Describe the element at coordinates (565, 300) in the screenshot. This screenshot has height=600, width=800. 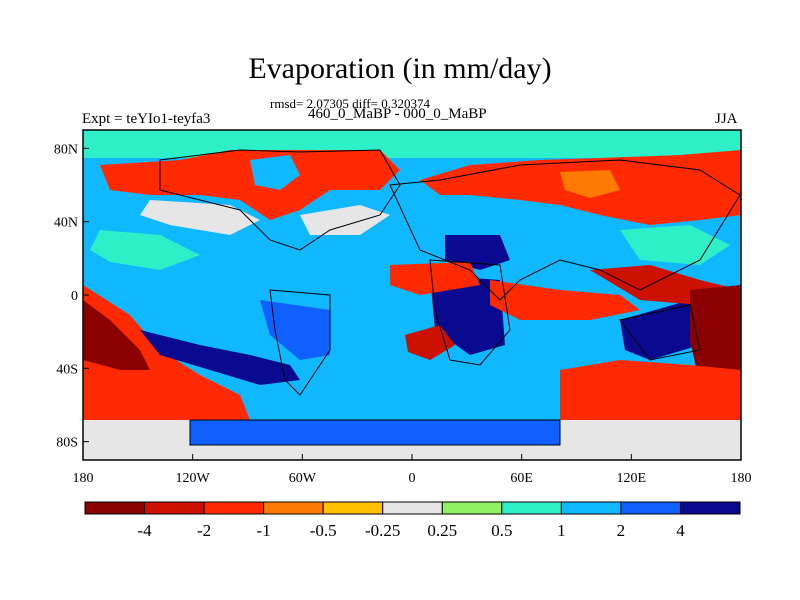
I see `red-indian-ocean` at that location.